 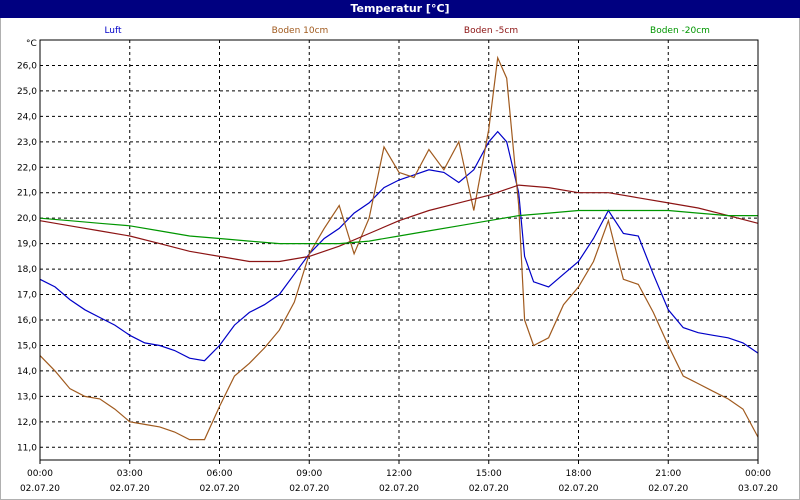 What do you see at coordinates (27, 92) in the screenshot?
I see `y-tick-label: 25,0` at bounding box center [27, 92].